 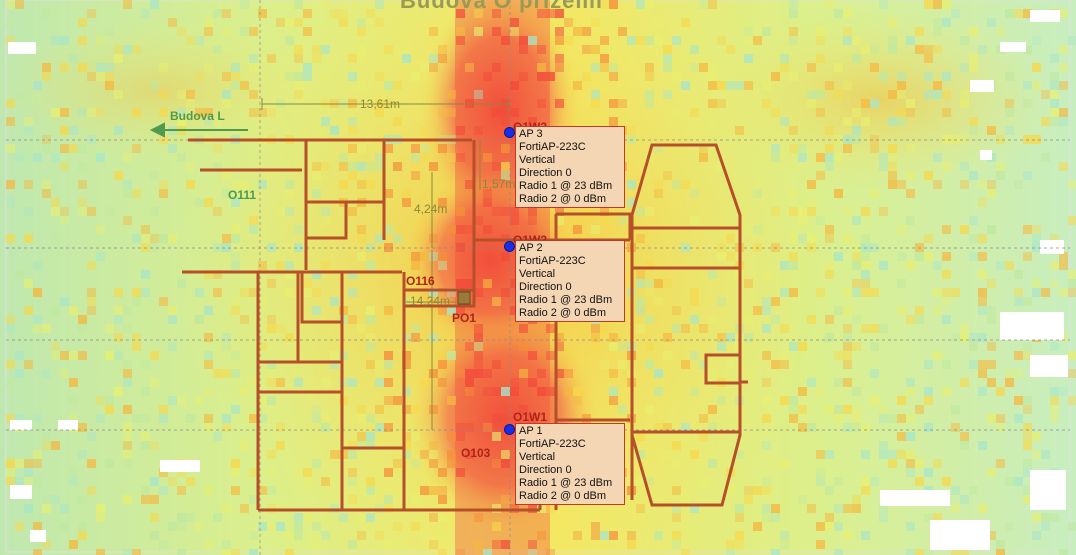 What do you see at coordinates (509, 246) in the screenshot?
I see `ap2-marker` at bounding box center [509, 246].